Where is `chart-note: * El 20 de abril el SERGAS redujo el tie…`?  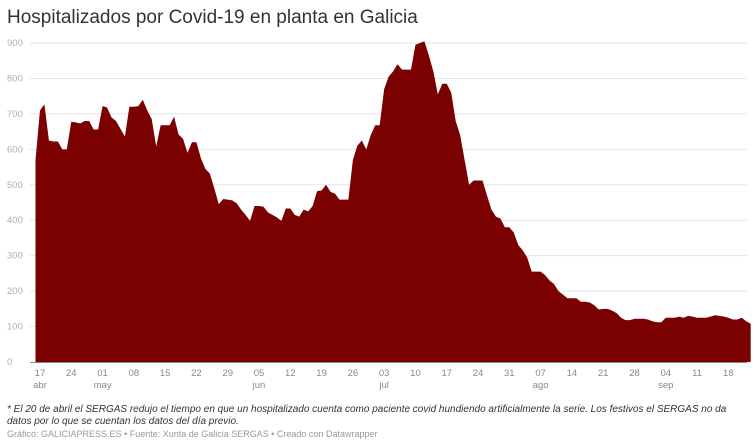 chart-note: * El 20 de abril el SERGAS redujo el tie… is located at coordinates (367, 415).